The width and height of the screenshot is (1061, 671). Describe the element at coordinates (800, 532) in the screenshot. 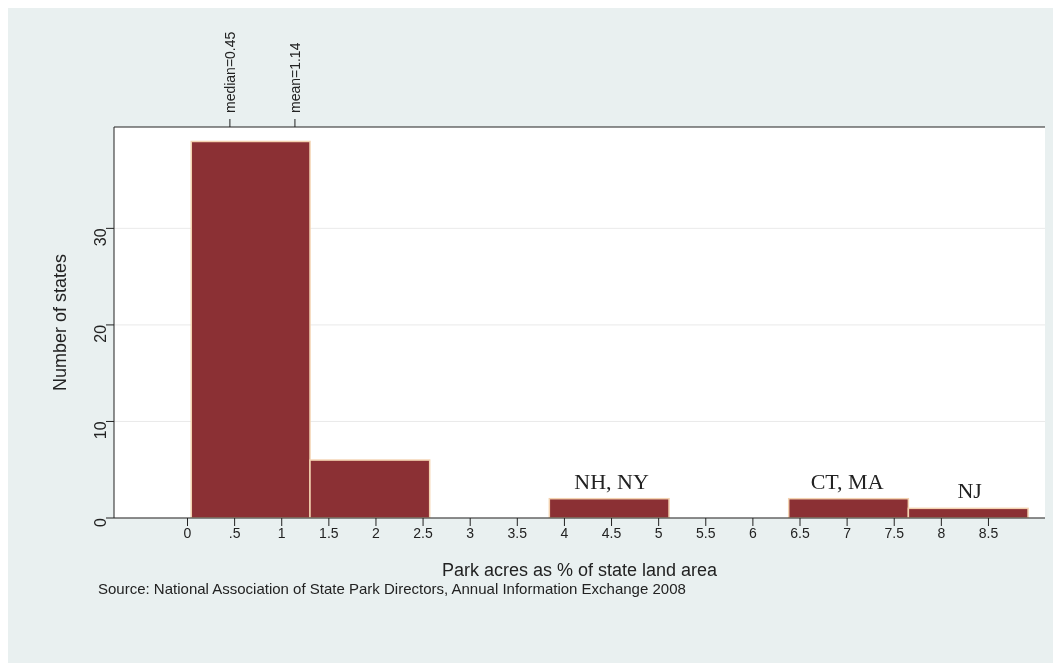

I see `x-tick-label: 6.5` at that location.